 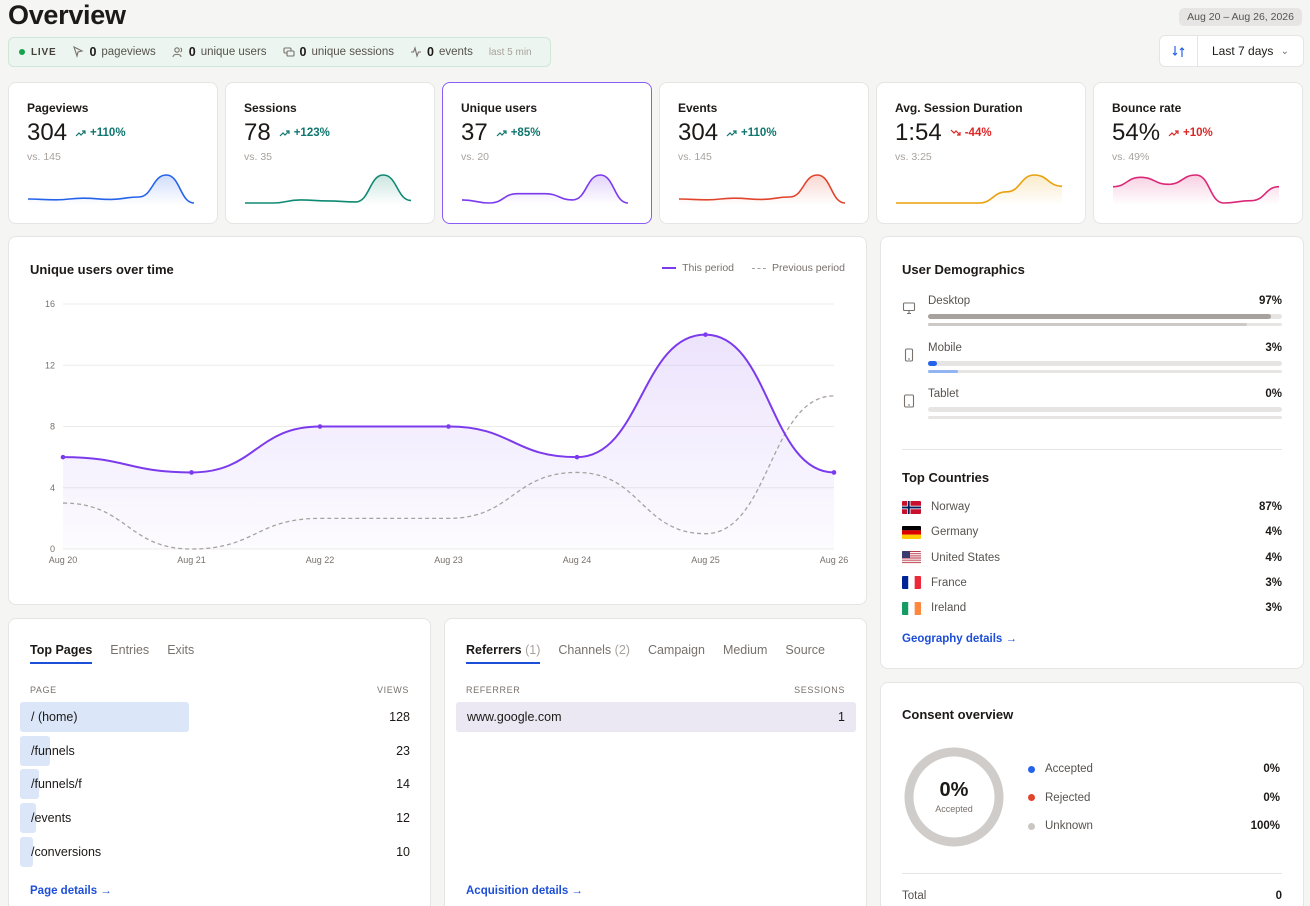 What do you see at coordinates (698, 268) in the screenshot?
I see `legend-this-period: This period` at bounding box center [698, 268].